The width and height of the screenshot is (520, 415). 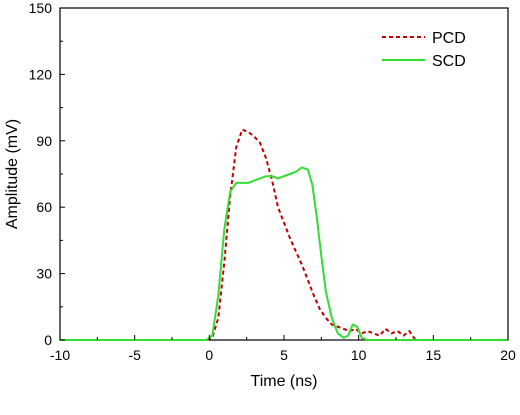 What do you see at coordinates (424, 50) in the screenshot?
I see `legend: PCD SCD` at bounding box center [424, 50].